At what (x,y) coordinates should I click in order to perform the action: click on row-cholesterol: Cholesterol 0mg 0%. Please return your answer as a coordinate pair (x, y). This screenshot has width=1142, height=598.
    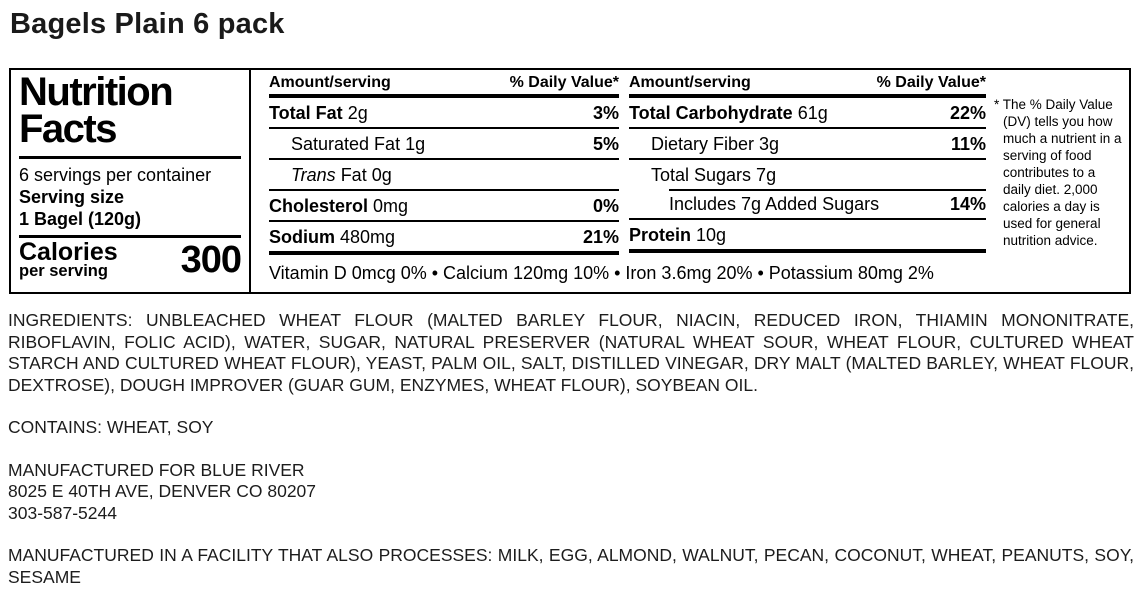
    Looking at the image, I should click on (444, 206).